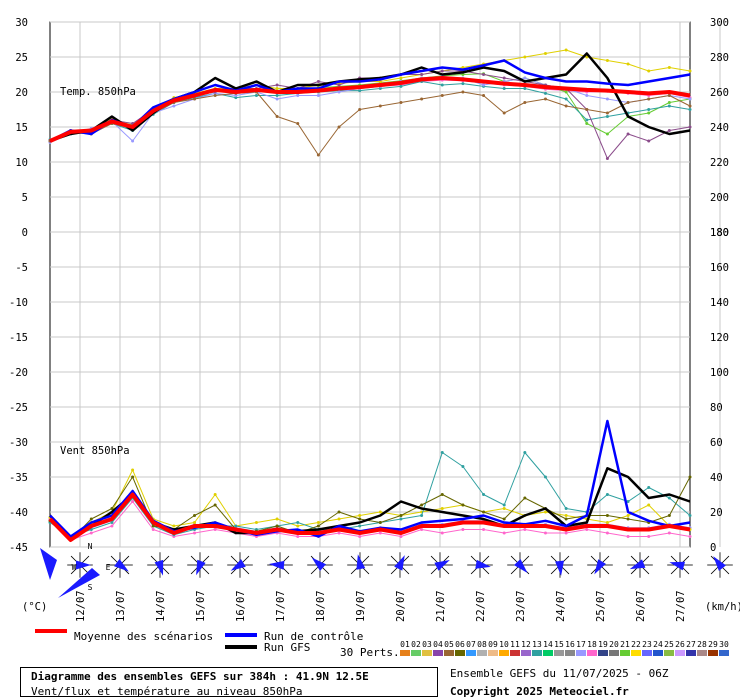  I want to click on pert-number: 17, so click(581, 644).